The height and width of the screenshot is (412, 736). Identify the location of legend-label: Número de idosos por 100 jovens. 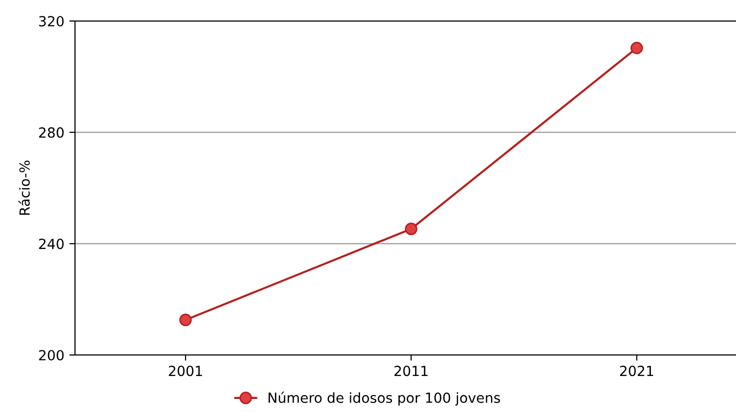
(384, 399).